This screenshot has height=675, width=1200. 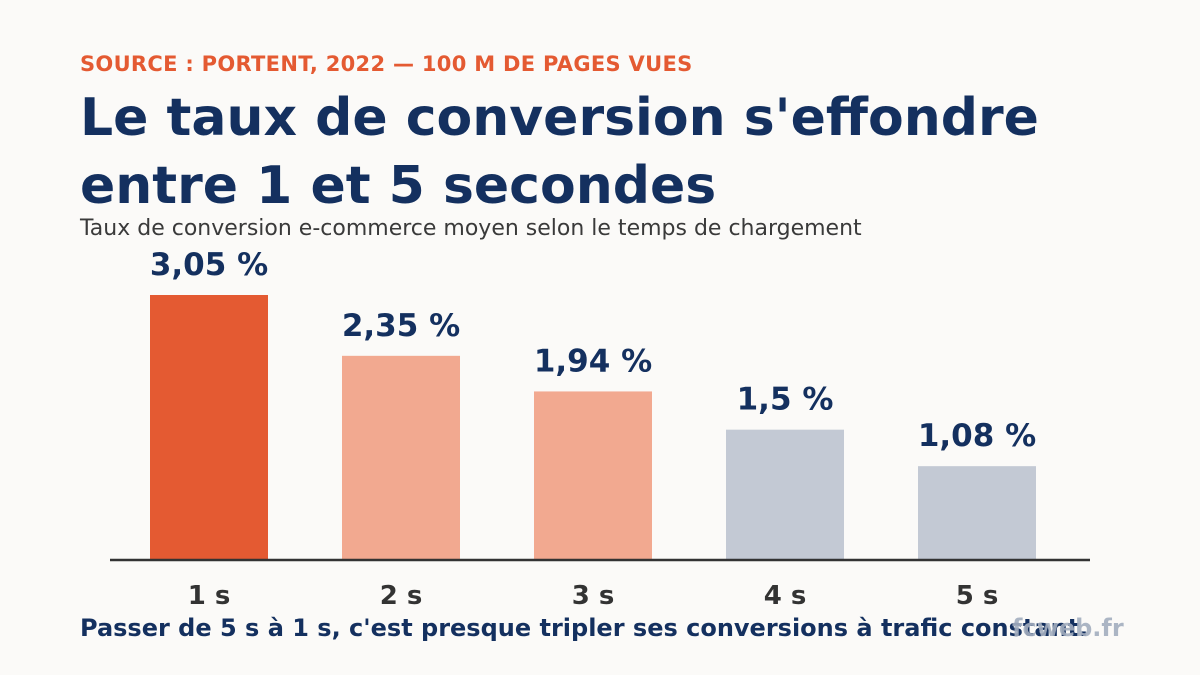 What do you see at coordinates (401, 596) in the screenshot?
I see `x-tick-label: 2 s` at bounding box center [401, 596].